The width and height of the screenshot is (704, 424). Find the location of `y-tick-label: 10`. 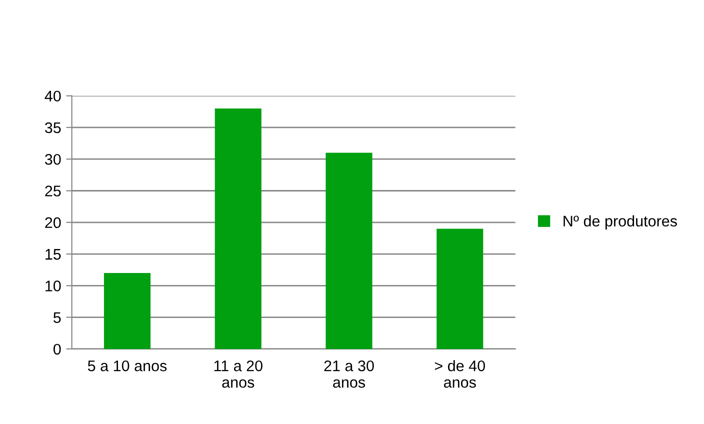

y-tick-label: 10 is located at coordinates (53, 286).